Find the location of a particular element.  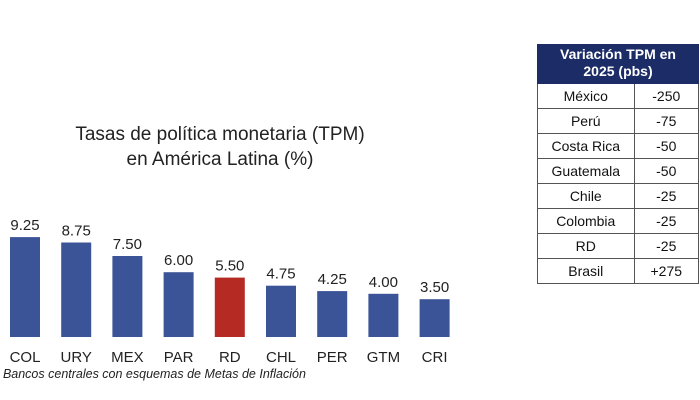

table-cell-country: Costa Rica is located at coordinates (586, 146).